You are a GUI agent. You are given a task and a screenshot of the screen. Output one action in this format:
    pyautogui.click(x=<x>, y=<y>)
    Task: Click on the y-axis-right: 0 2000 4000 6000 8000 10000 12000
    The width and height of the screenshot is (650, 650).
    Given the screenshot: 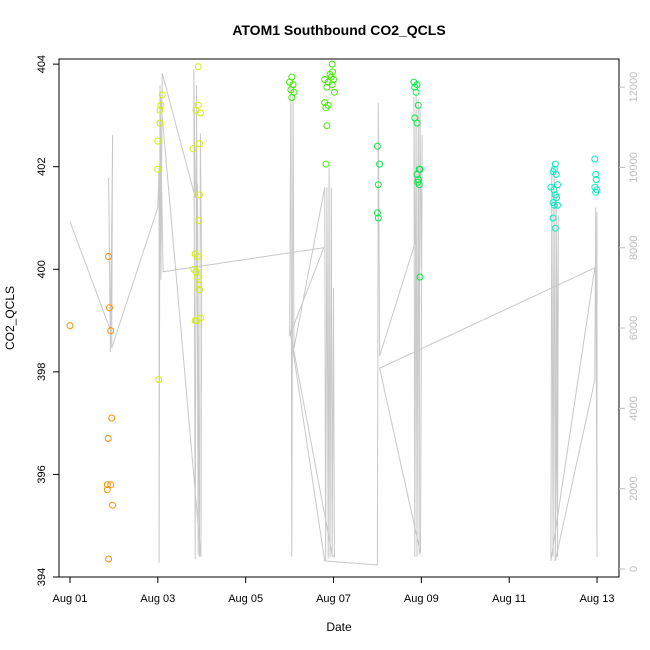 What is the action you would take?
    pyautogui.click(x=629, y=322)
    